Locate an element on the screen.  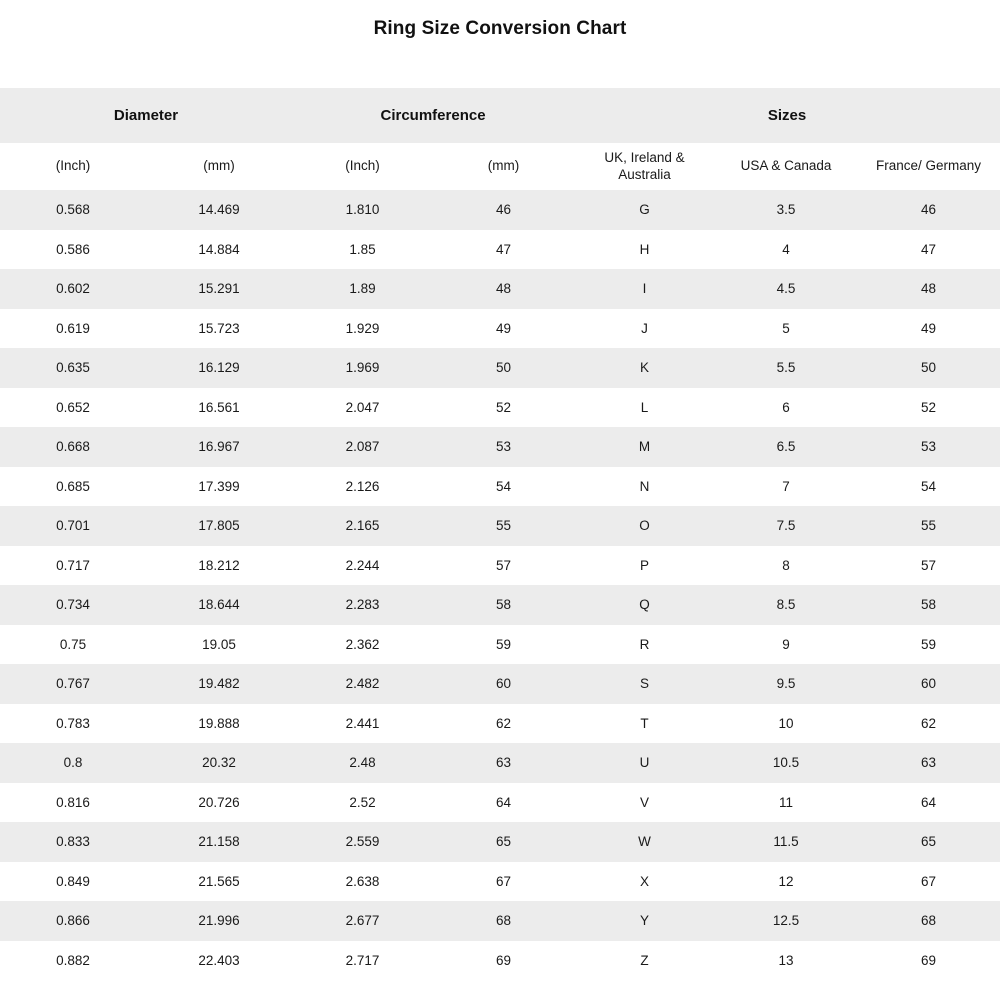
table-row: 0.734 18.644 2.283 58 Q 8.5 58 is located at coordinates (500, 605).